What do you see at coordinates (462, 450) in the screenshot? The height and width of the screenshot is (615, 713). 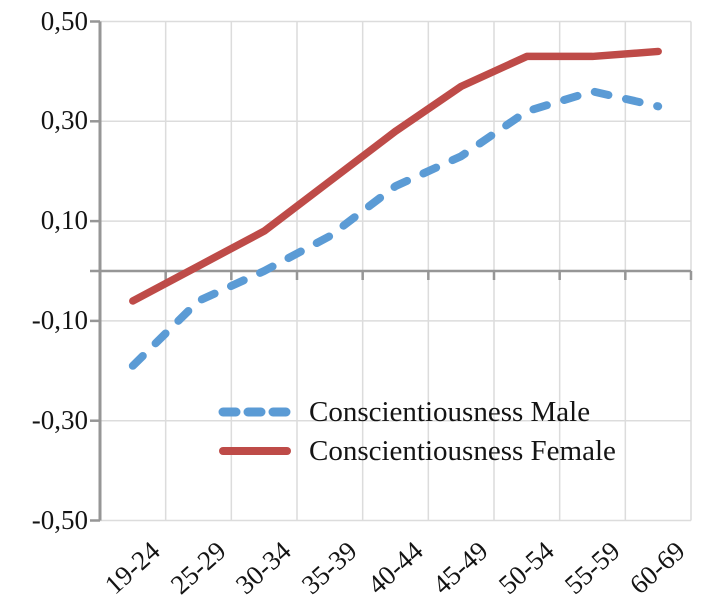 I see `legend-label-female: Conscientiousness Female` at bounding box center [462, 450].